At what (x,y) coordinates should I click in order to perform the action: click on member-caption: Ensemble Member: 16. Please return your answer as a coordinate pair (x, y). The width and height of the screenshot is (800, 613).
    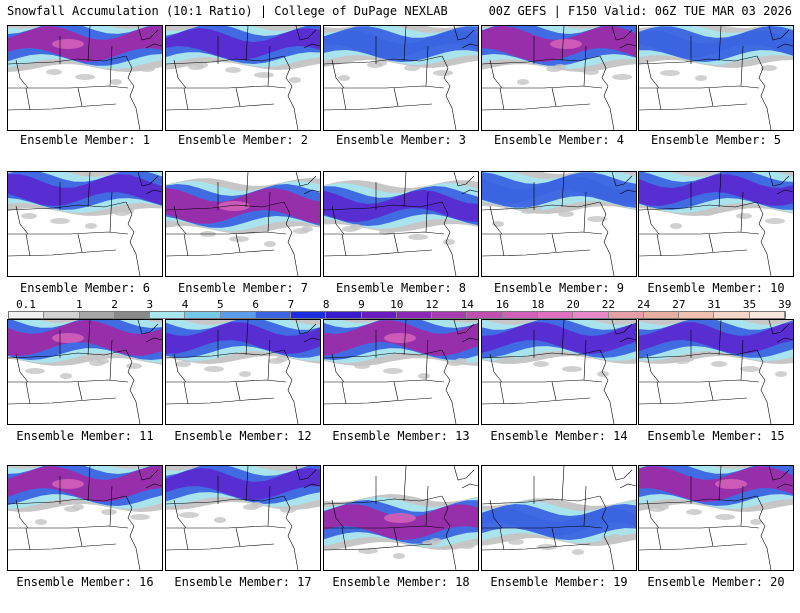
    Looking at the image, I should click on (85, 582).